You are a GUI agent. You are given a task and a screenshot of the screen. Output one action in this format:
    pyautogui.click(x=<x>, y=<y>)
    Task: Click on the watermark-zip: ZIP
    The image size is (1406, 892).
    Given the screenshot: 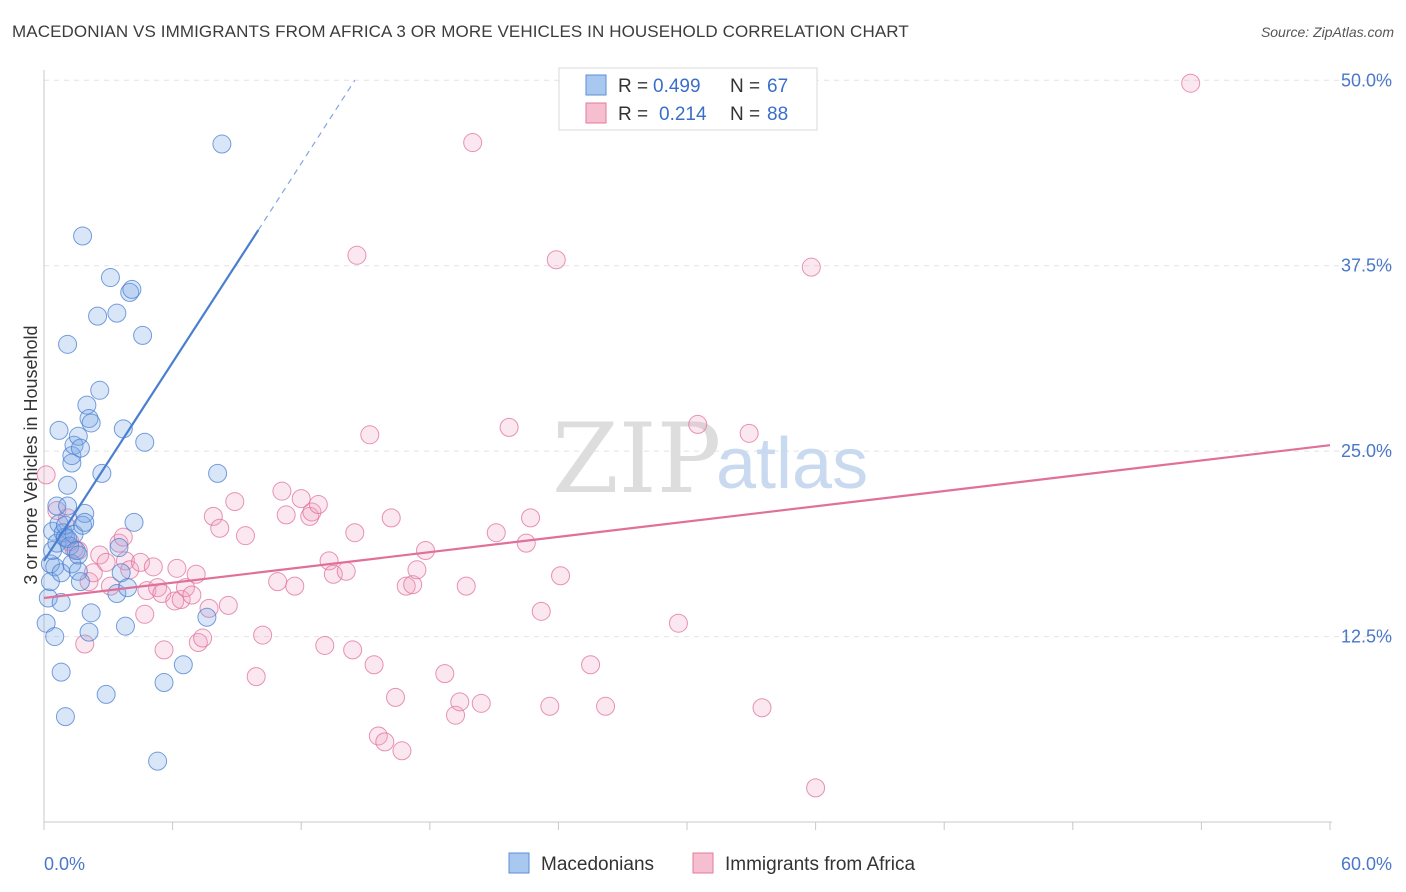 What is the action you would take?
    pyautogui.click(x=636, y=459)
    